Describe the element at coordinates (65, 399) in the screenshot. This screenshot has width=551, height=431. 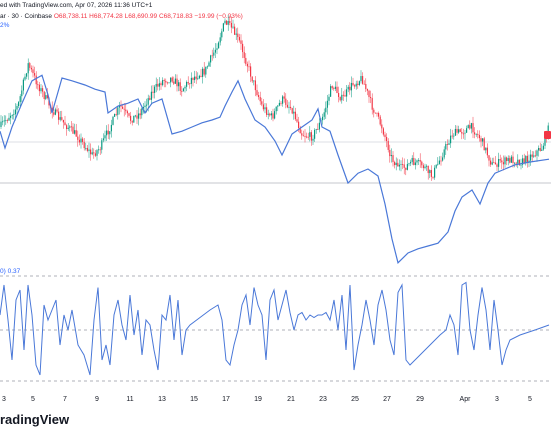
I see `x-tick-label: 7` at that location.